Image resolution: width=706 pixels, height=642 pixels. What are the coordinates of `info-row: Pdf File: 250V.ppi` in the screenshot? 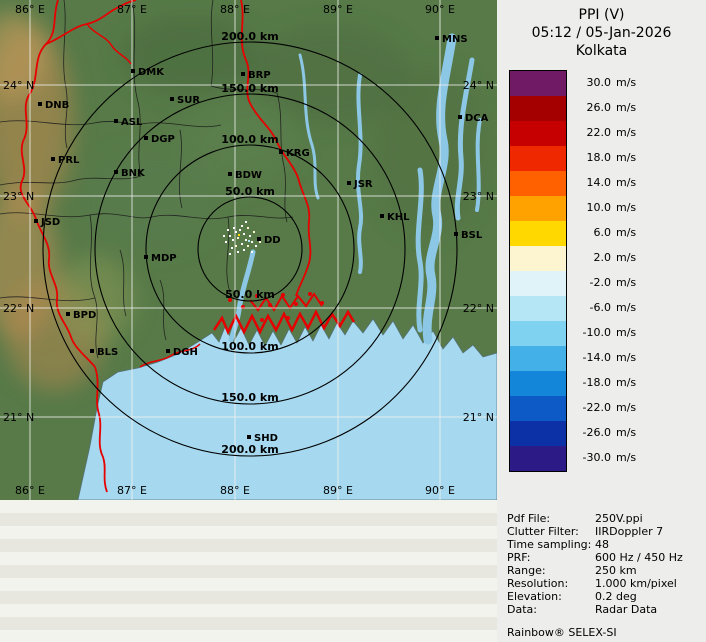 It's located at (575, 518).